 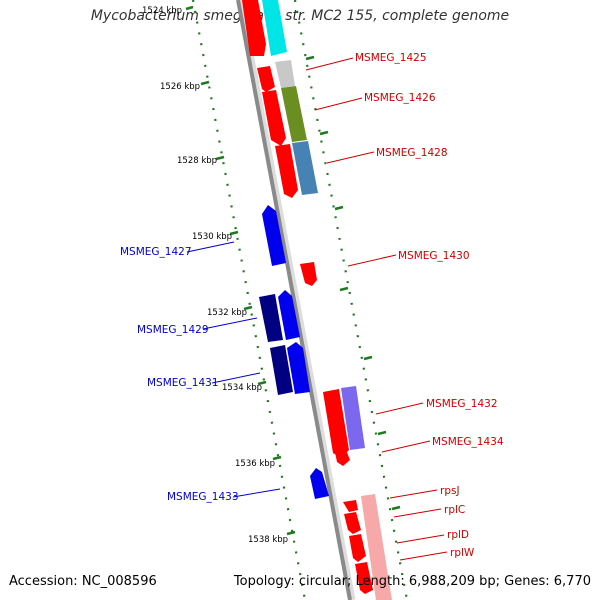 I want to click on ruler-label: 1534 kbp, so click(x=242, y=388).